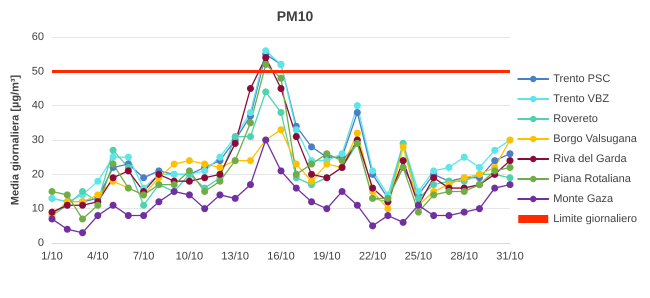  What do you see at coordinates (595, 219) in the screenshot?
I see `legend-label: Limite giornaliero` at bounding box center [595, 219].